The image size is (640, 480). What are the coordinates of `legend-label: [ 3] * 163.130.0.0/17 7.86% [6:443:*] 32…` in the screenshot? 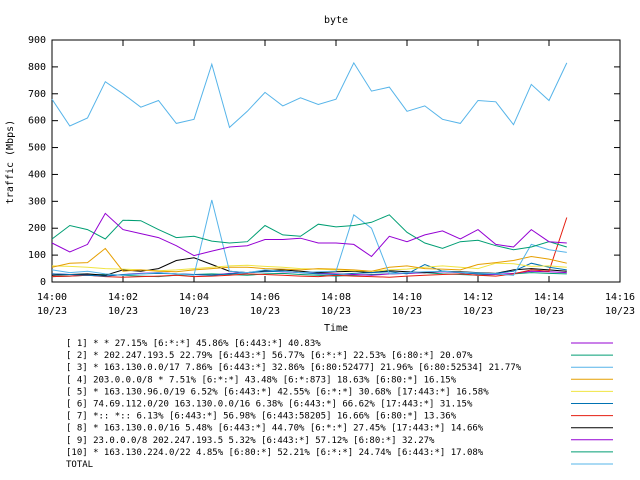 It's located at (294, 368).